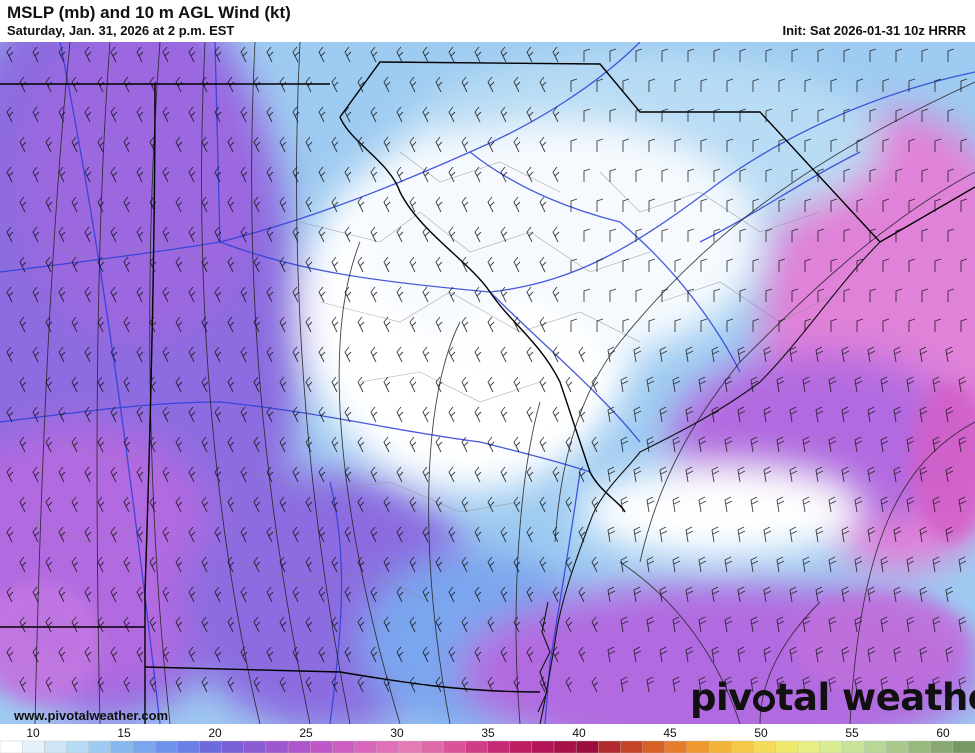 Image resolution: width=975 pixels, height=753 pixels. What do you see at coordinates (721, 697) in the screenshot?
I see `brand-left: piv` at bounding box center [721, 697].